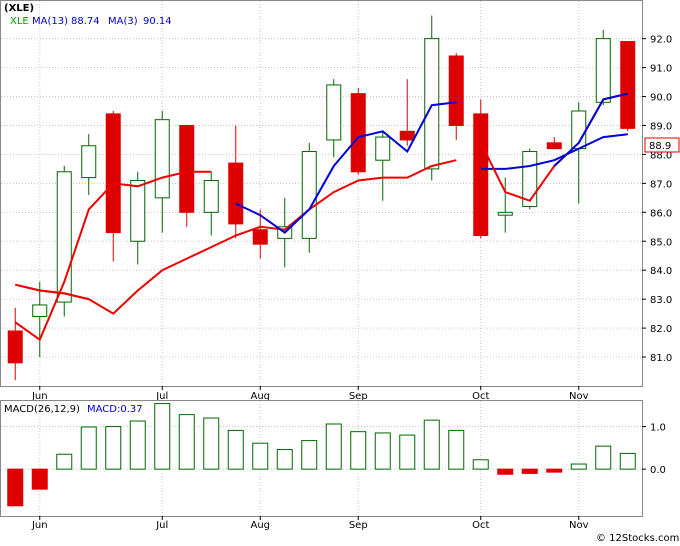 This screenshot has width=680, height=546. I want to click on price-y-tick-label: 86.0, so click(661, 213).